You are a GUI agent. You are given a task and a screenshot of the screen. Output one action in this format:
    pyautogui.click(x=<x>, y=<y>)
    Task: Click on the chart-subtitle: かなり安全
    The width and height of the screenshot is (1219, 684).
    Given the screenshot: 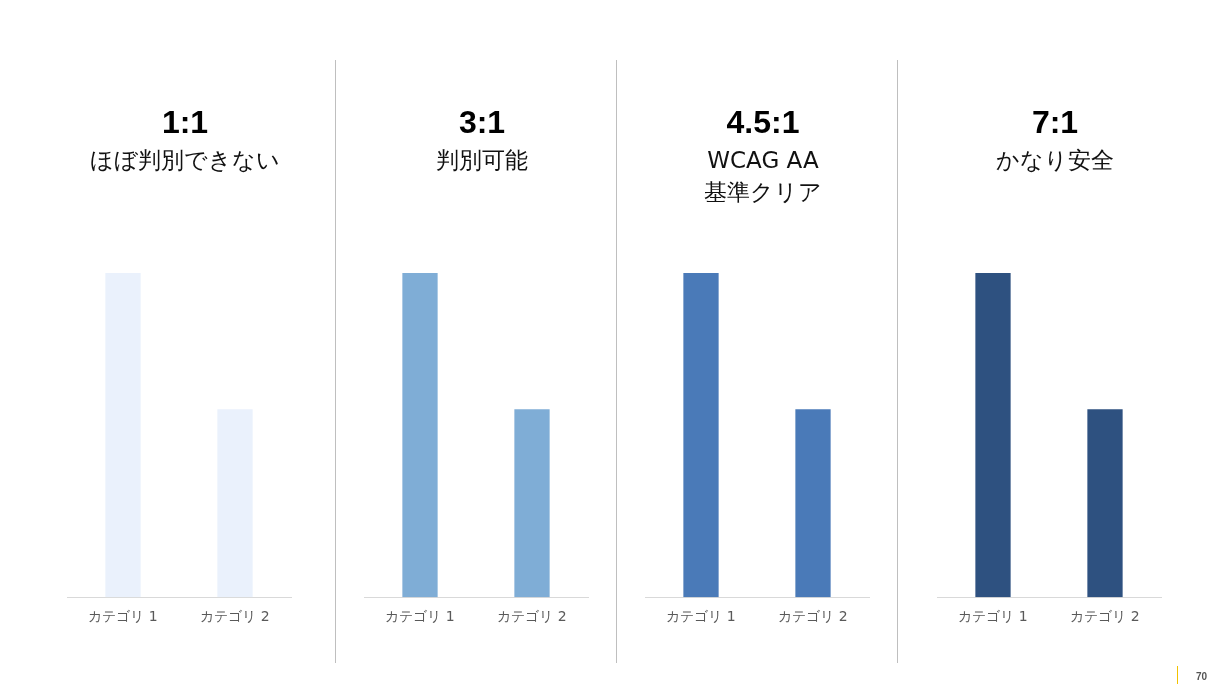 What is the action you would take?
    pyautogui.click(x=1055, y=160)
    